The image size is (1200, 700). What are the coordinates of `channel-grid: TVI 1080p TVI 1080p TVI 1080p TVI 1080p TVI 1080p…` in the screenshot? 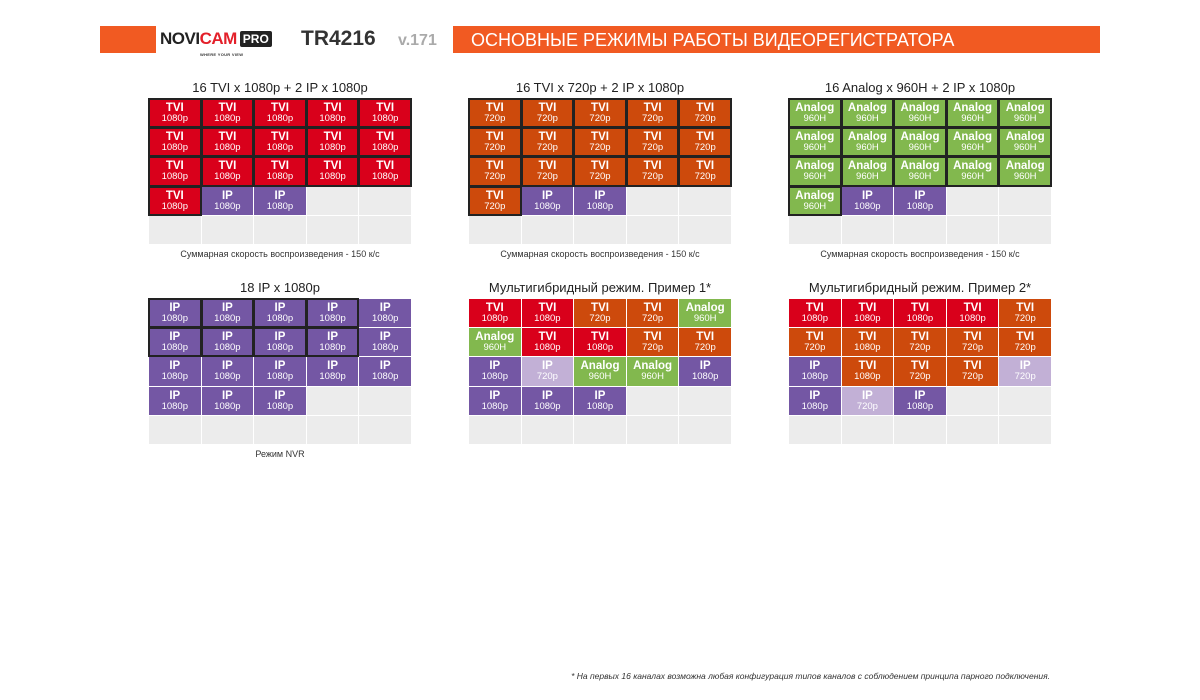 It's located at (280, 170).